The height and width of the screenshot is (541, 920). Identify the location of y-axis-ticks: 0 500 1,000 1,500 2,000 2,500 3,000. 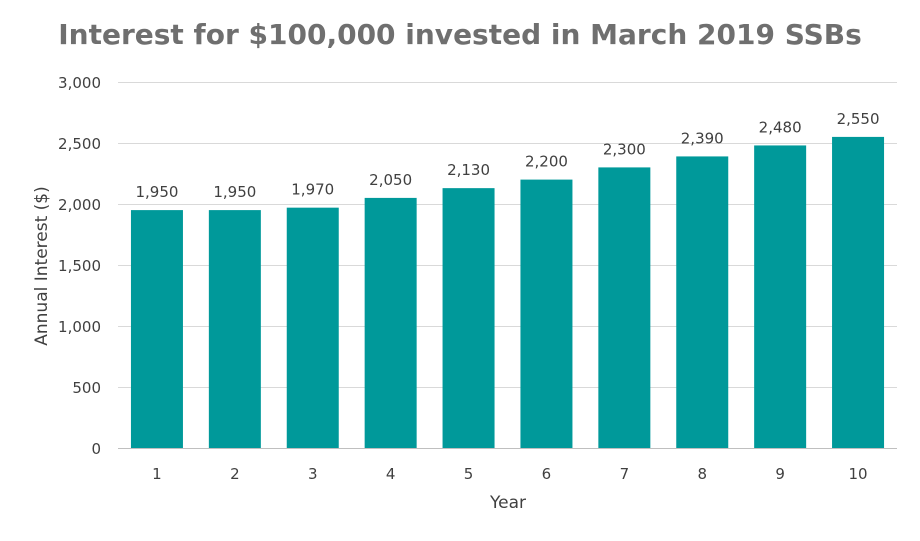
(79, 266).